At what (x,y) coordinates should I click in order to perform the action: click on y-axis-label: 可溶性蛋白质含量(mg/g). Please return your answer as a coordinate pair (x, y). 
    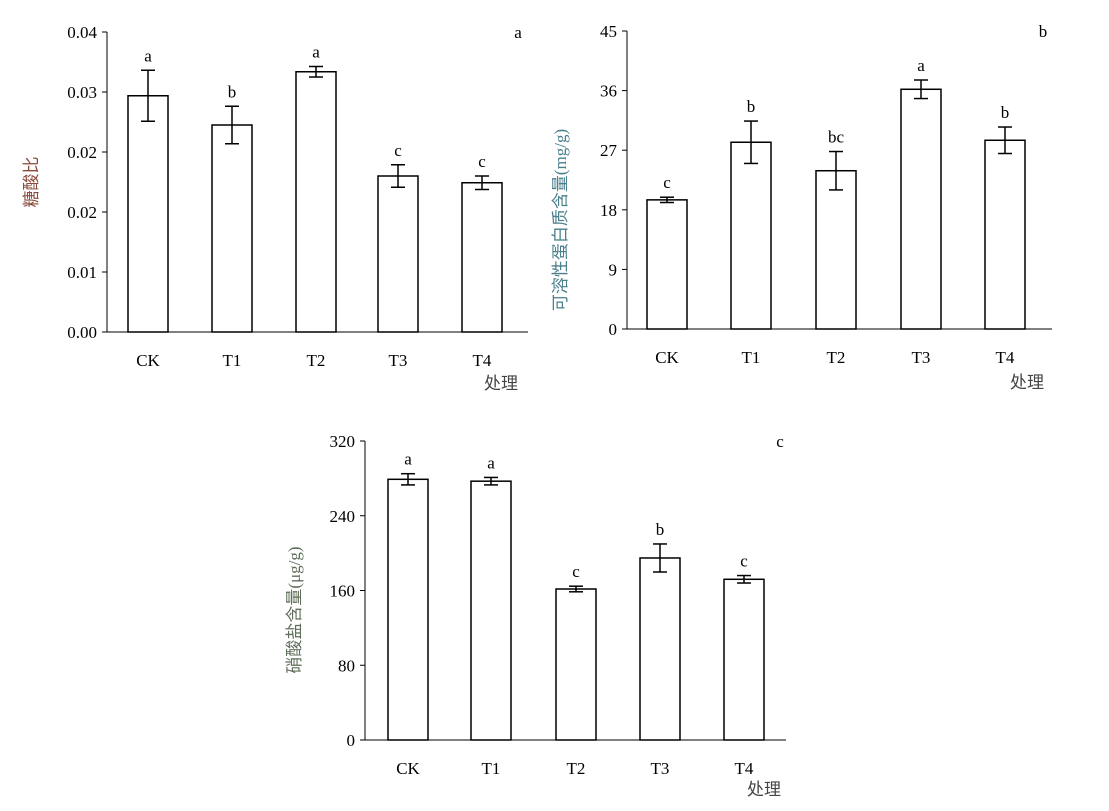
    Looking at the image, I should click on (560, 220).